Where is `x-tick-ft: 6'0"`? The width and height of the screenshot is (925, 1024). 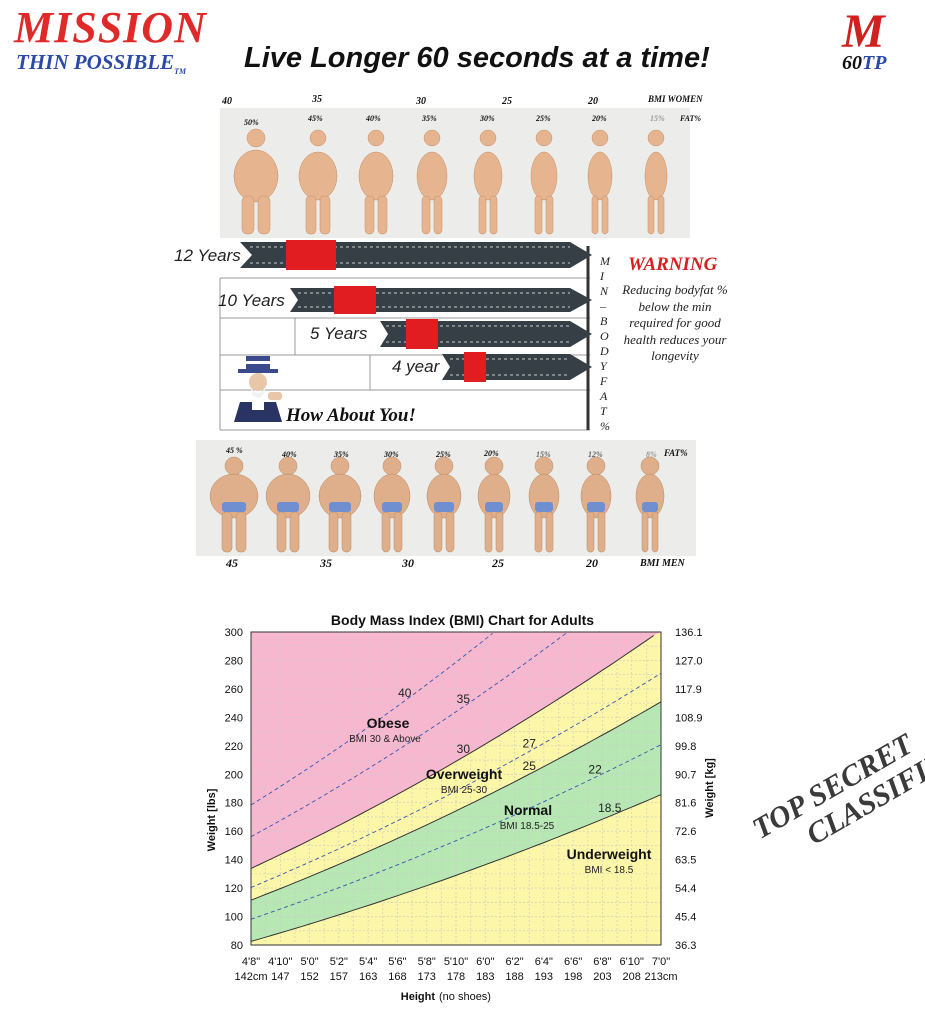
x-tick-ft: 6'0" is located at coordinates (485, 962).